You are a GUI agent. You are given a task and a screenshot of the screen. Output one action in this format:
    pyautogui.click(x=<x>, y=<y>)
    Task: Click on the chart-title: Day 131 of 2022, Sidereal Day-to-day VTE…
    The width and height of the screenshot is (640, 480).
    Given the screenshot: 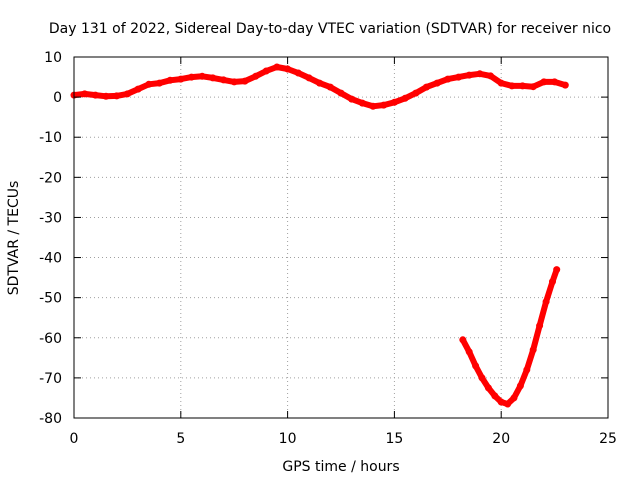 What is the action you would take?
    pyautogui.click(x=330, y=29)
    